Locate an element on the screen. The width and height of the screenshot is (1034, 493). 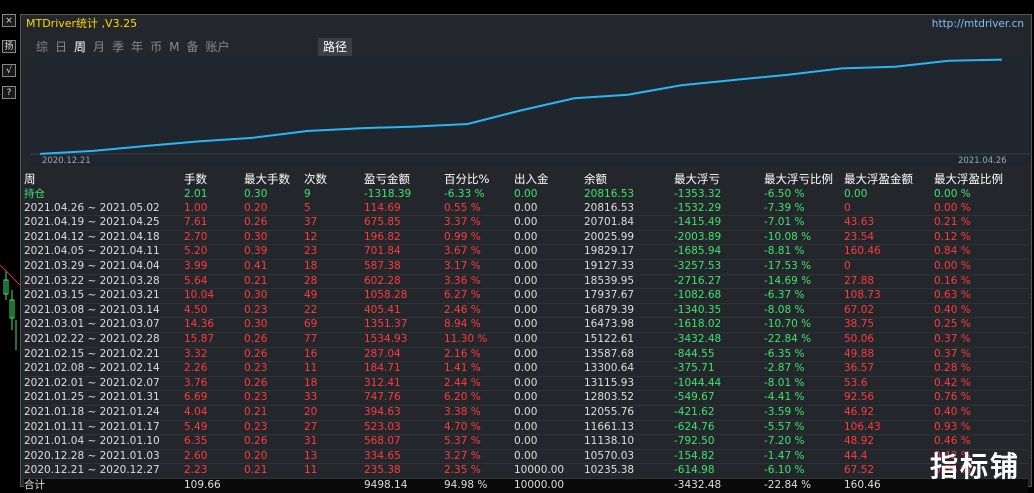
tab-5: 年 is located at coordinates (137, 47).